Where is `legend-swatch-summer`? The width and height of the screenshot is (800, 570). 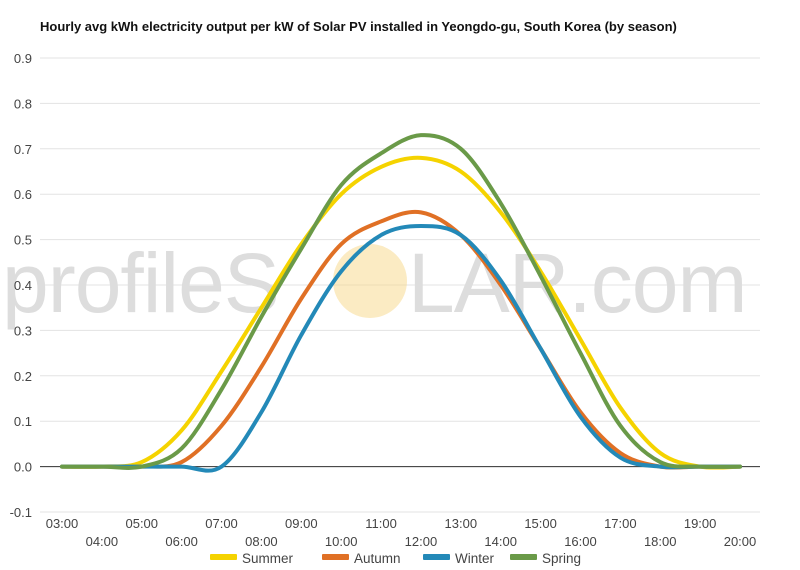
legend-swatch-summer is located at coordinates (223, 557).